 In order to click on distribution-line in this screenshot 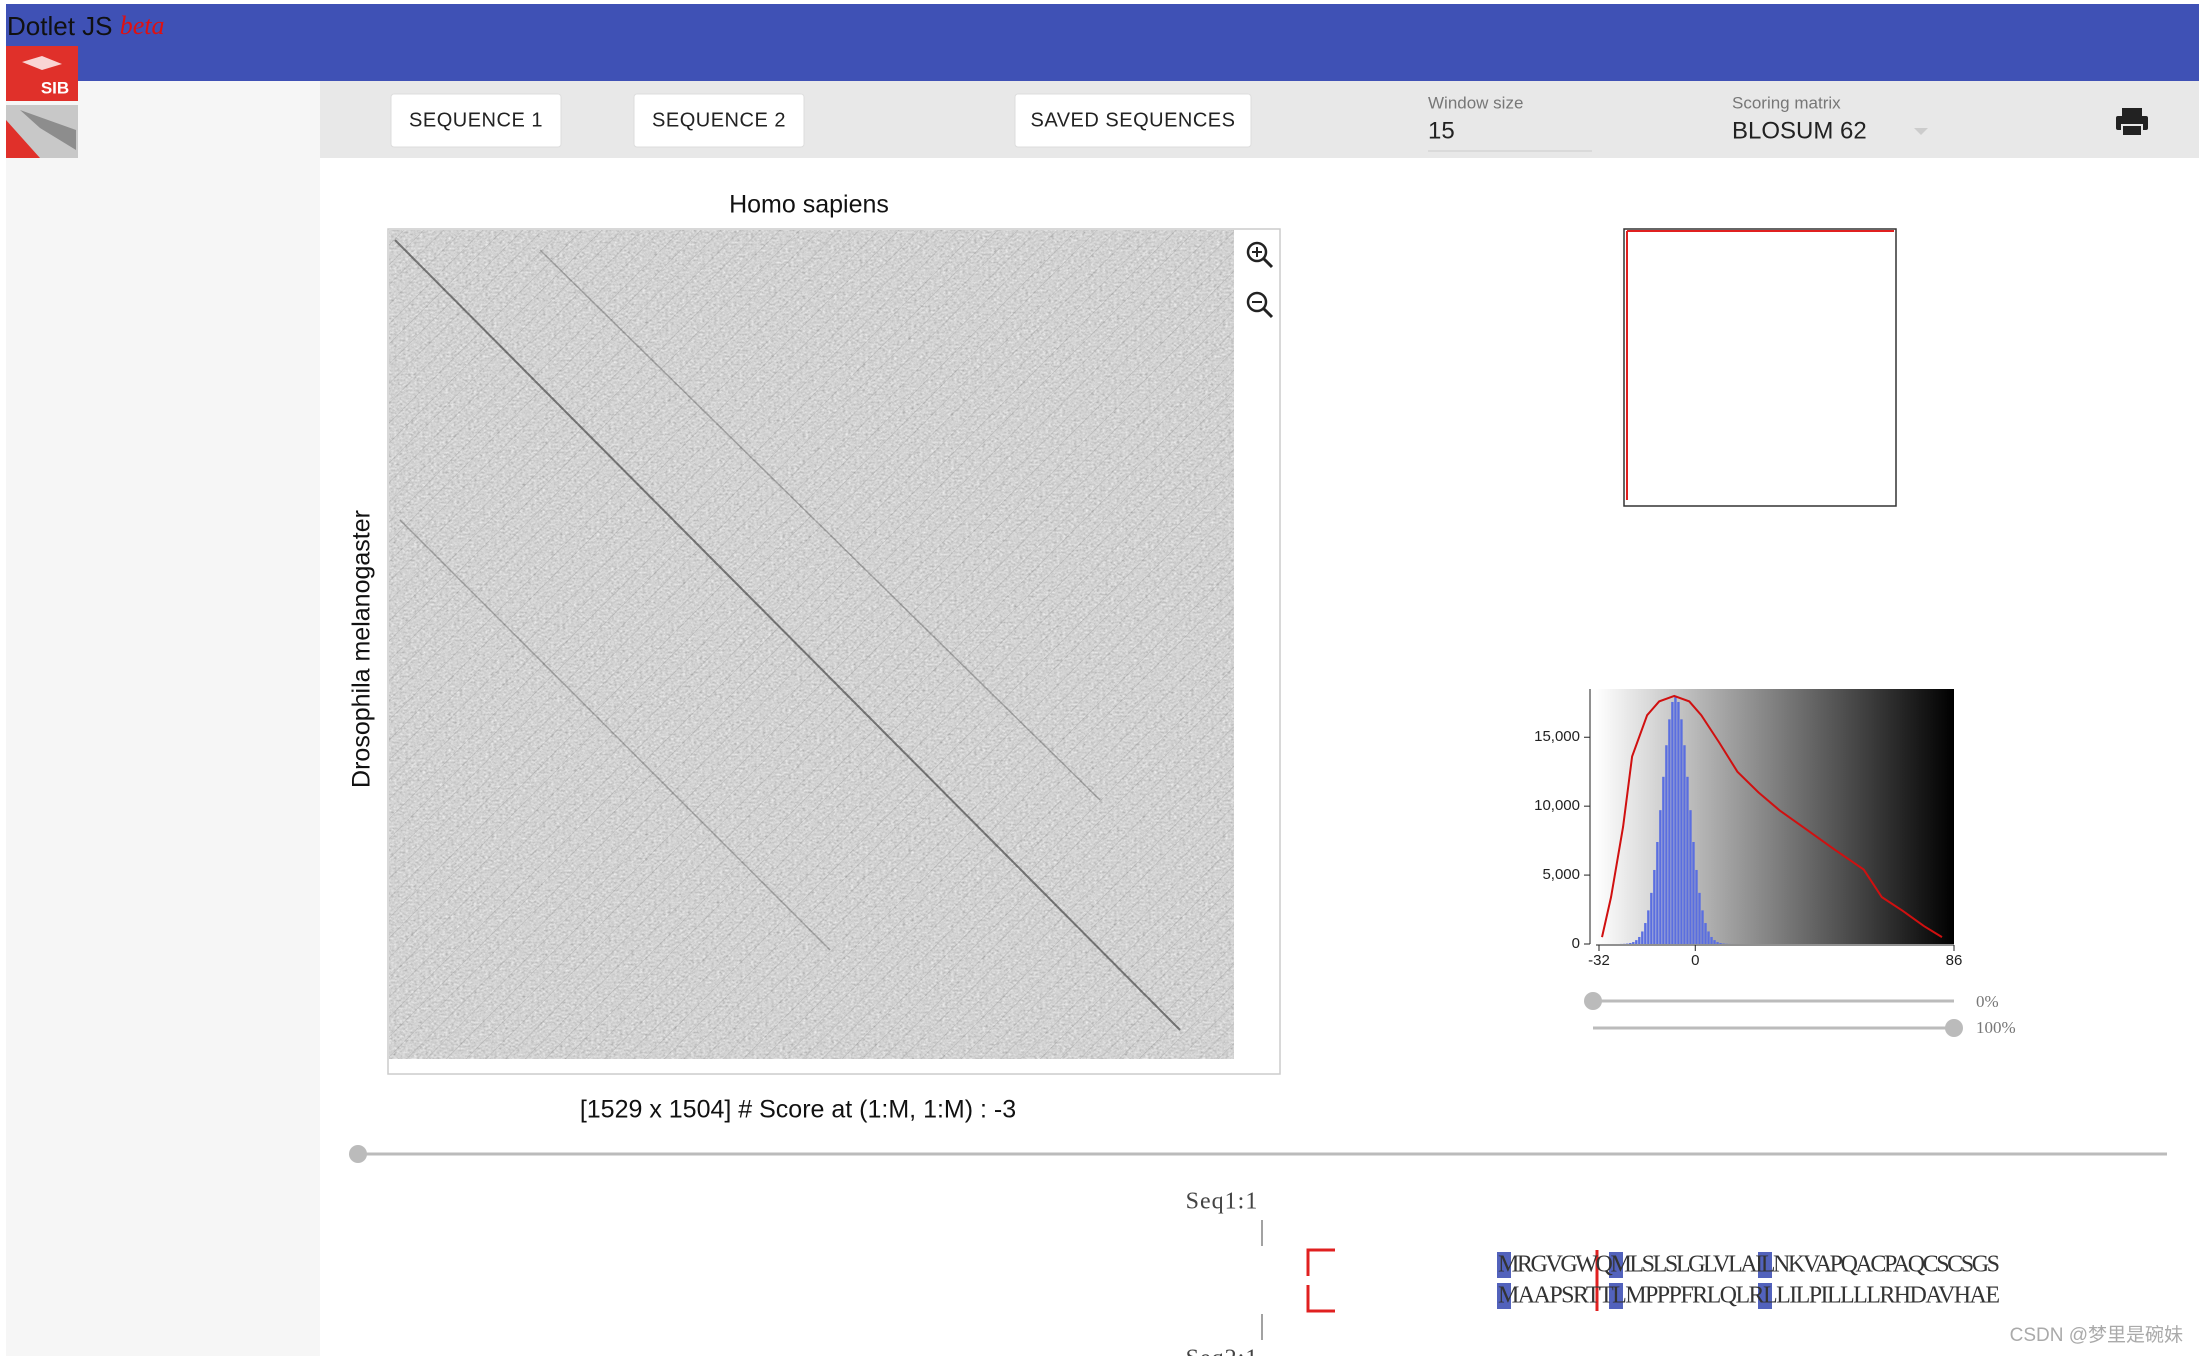, I will do `click(1772, 816)`.